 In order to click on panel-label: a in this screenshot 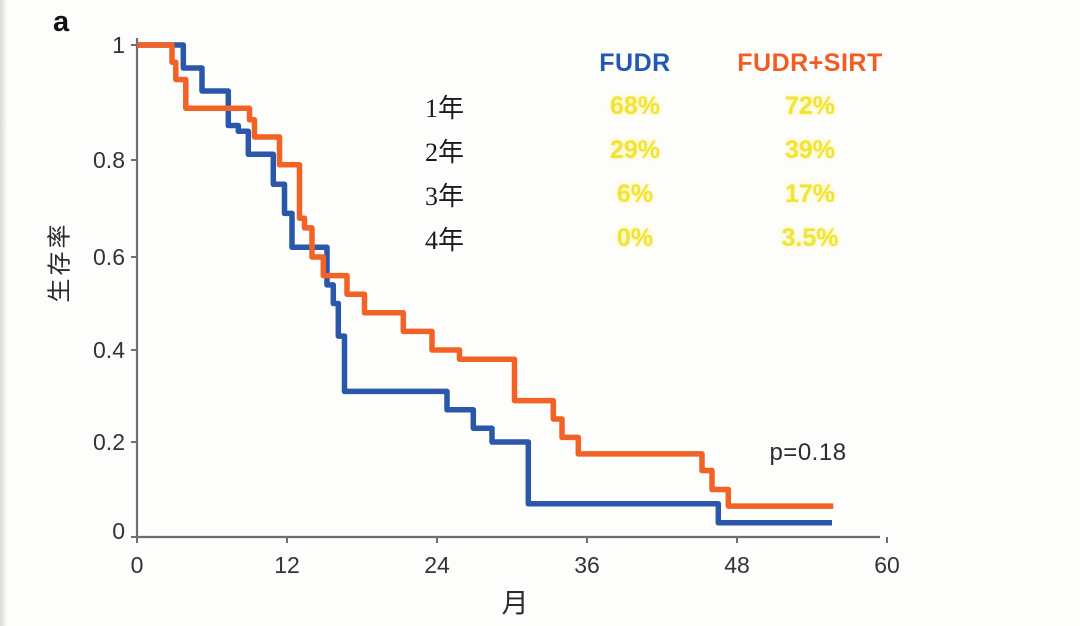, I will do `click(61, 22)`.